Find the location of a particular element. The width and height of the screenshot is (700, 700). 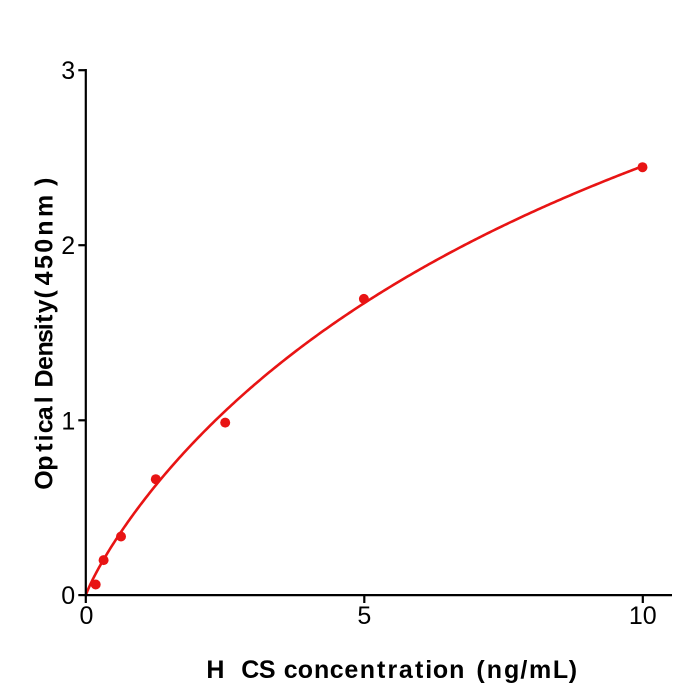

svg-text: CS concentration (ng/mL) is located at coordinates (409, 670).